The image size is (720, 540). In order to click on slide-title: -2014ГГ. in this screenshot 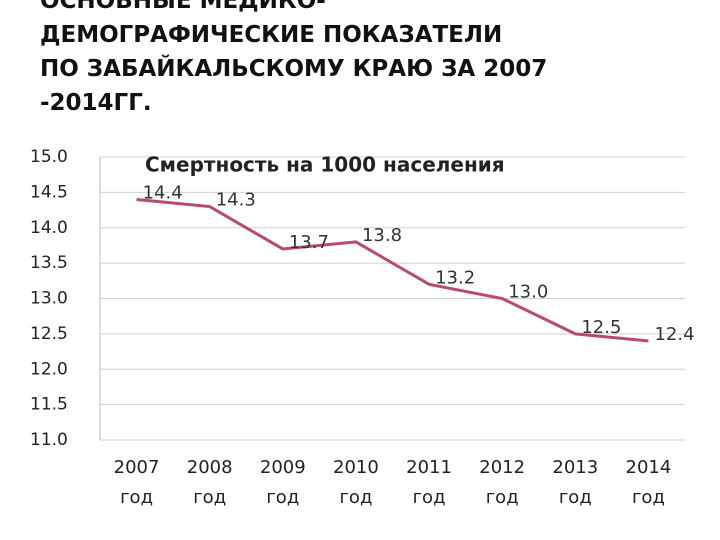, I will do `click(96, 103)`.